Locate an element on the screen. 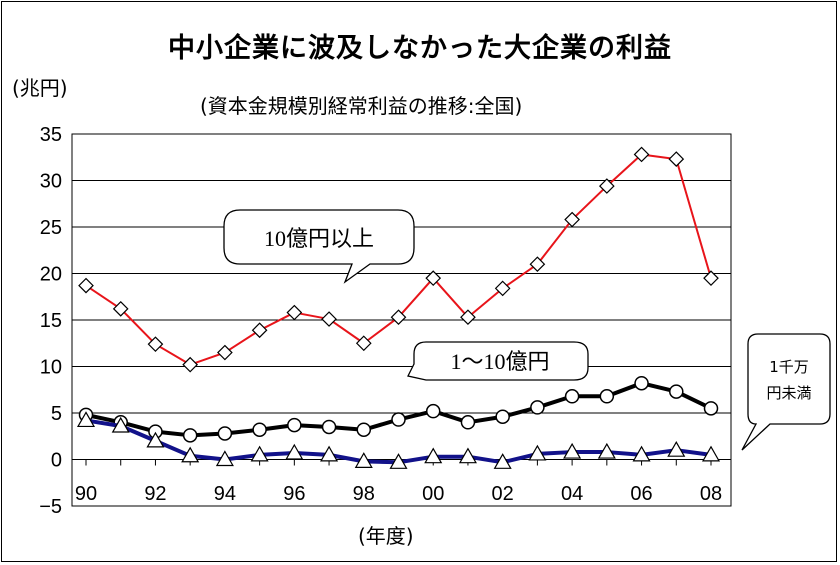 This screenshot has height=565, width=840. x-tick-label: 90 is located at coordinates (86, 494).